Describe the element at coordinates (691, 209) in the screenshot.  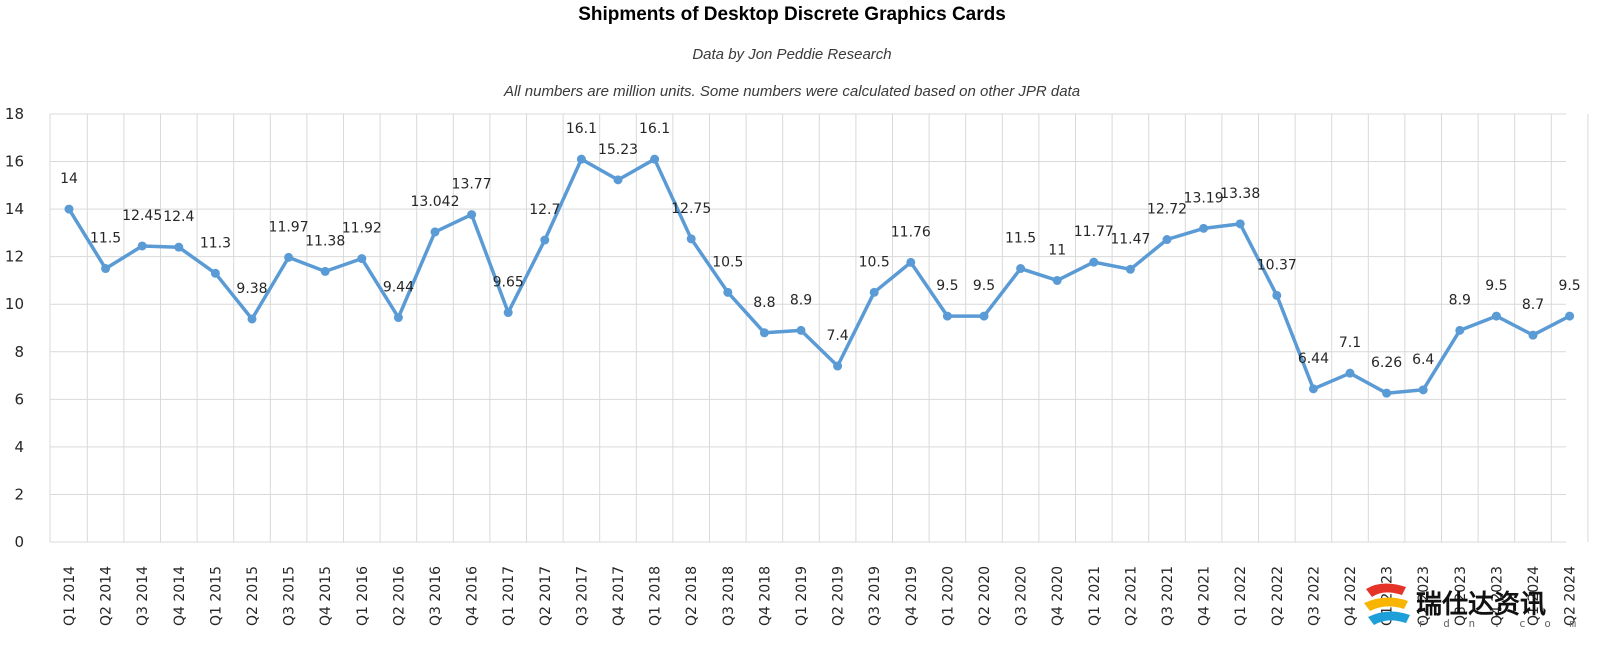
I see `data-label: 12.75` at that location.